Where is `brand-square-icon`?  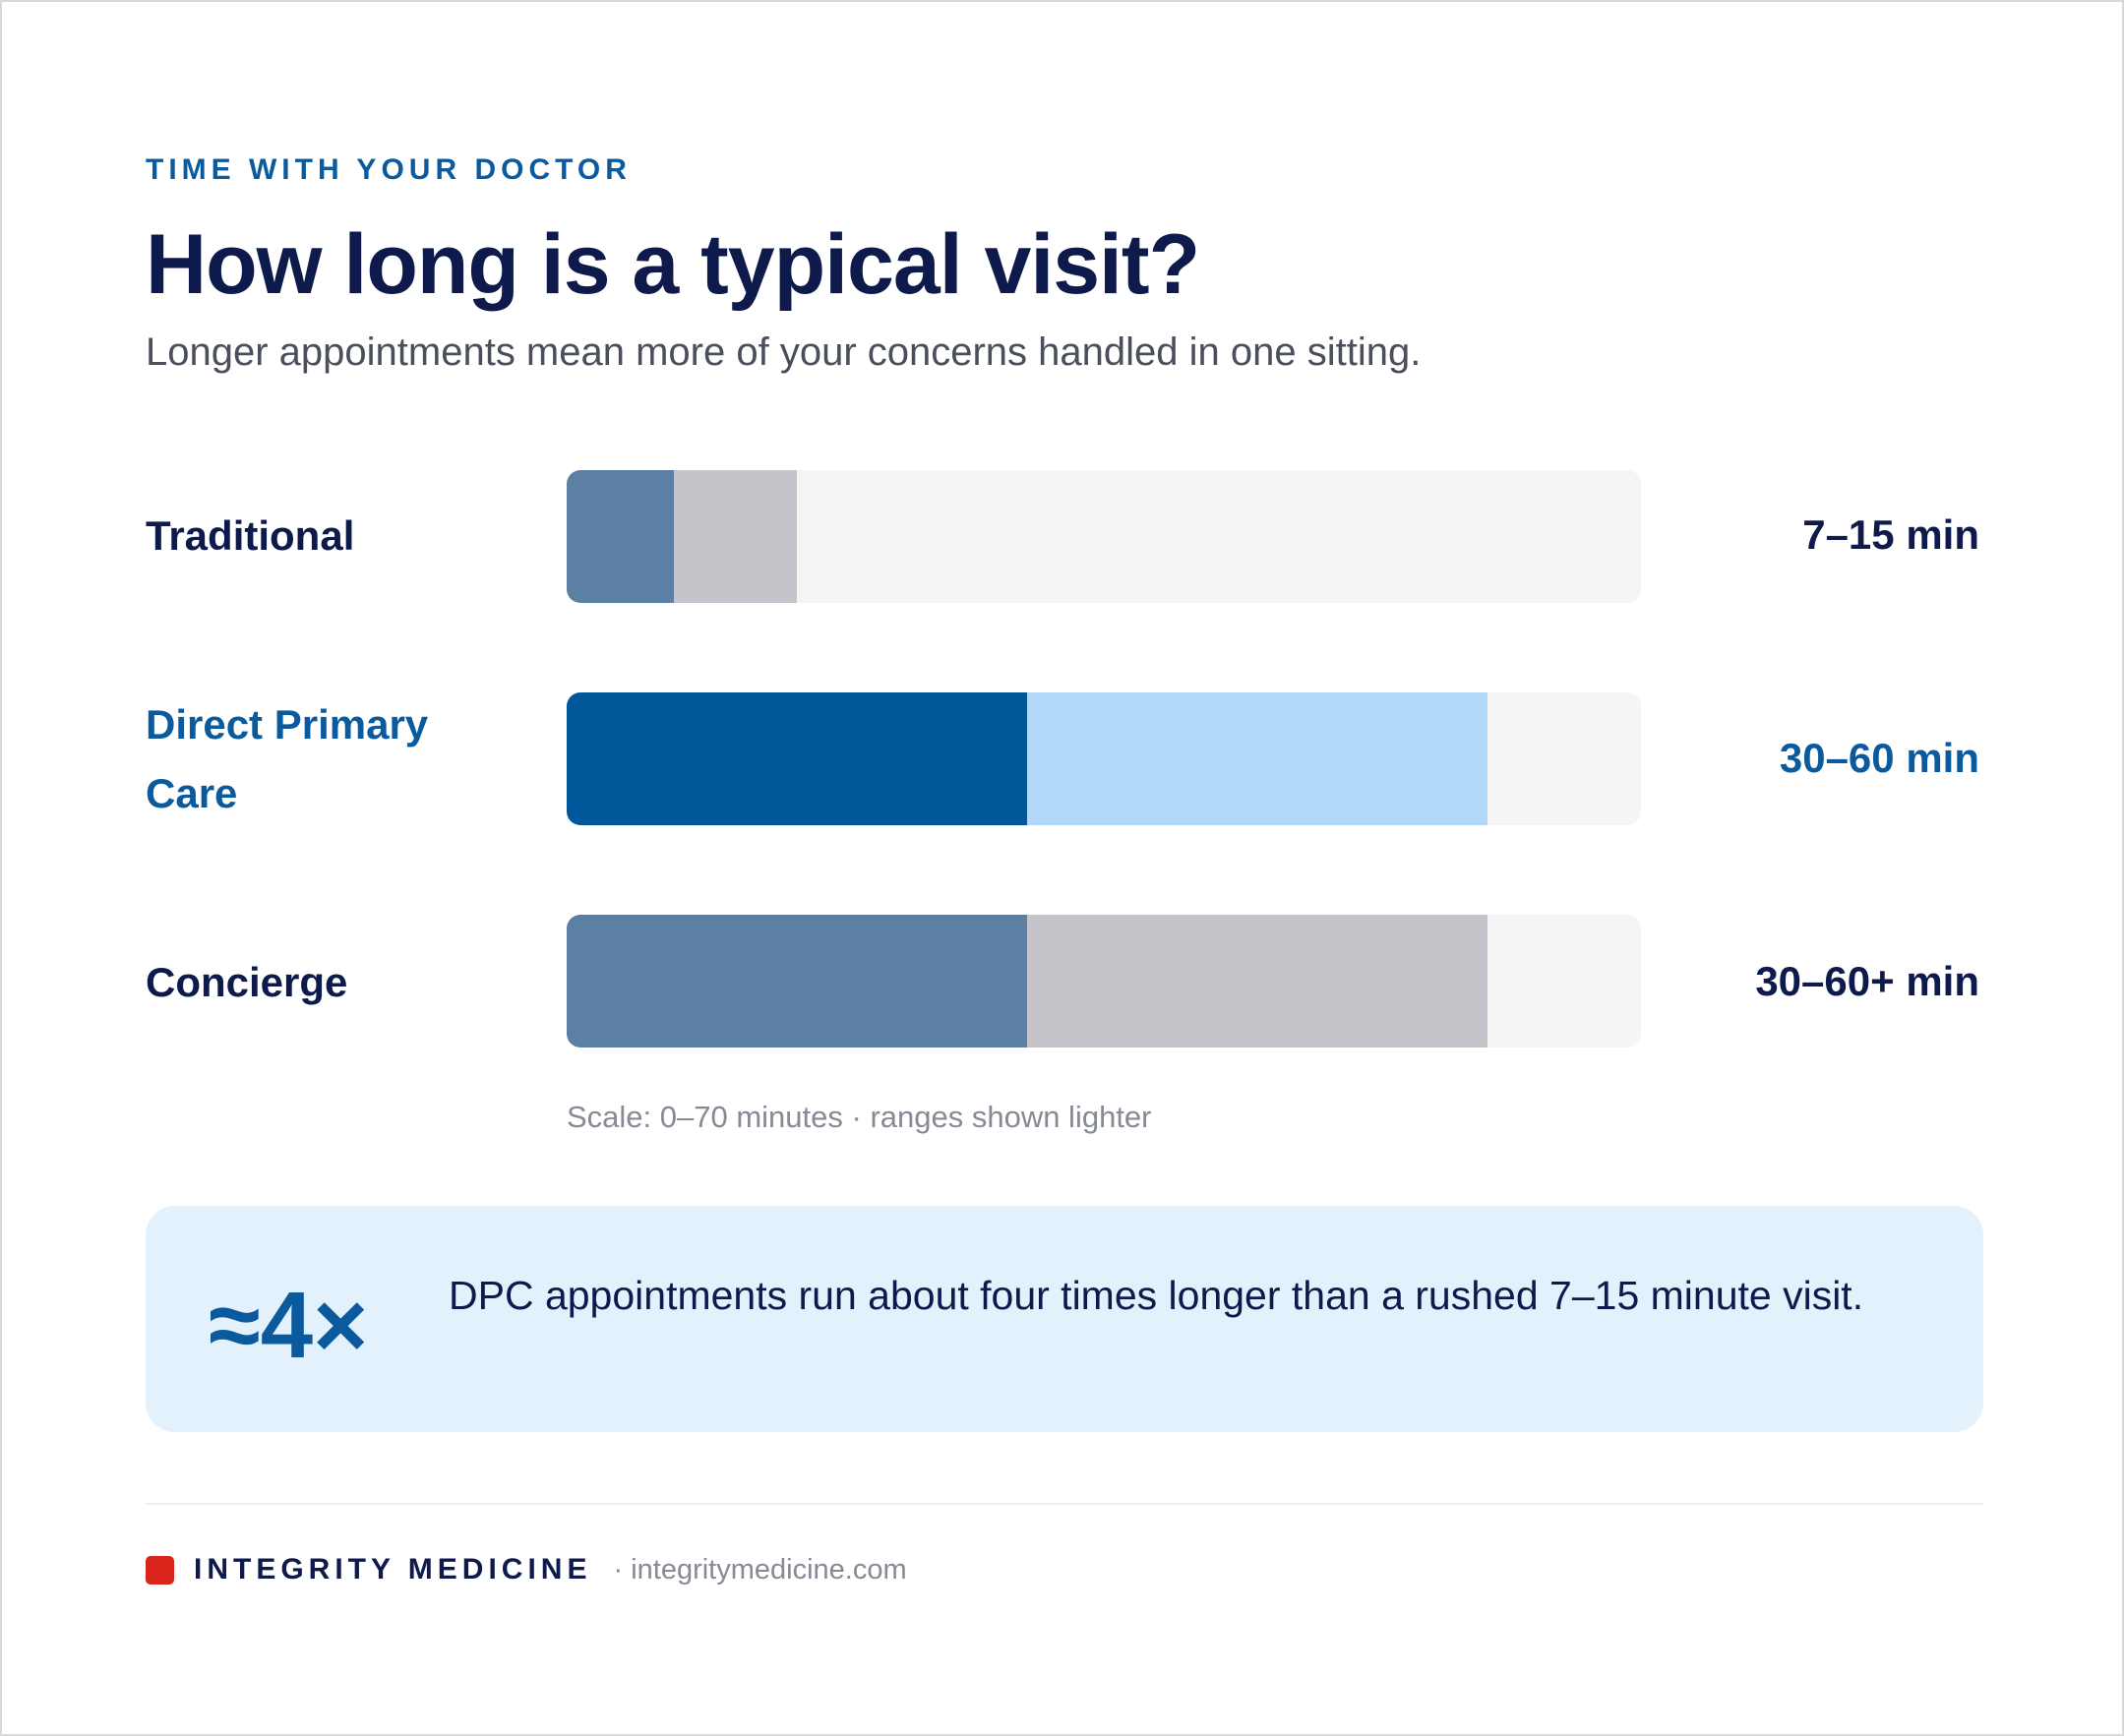
brand-square-icon is located at coordinates (160, 1570).